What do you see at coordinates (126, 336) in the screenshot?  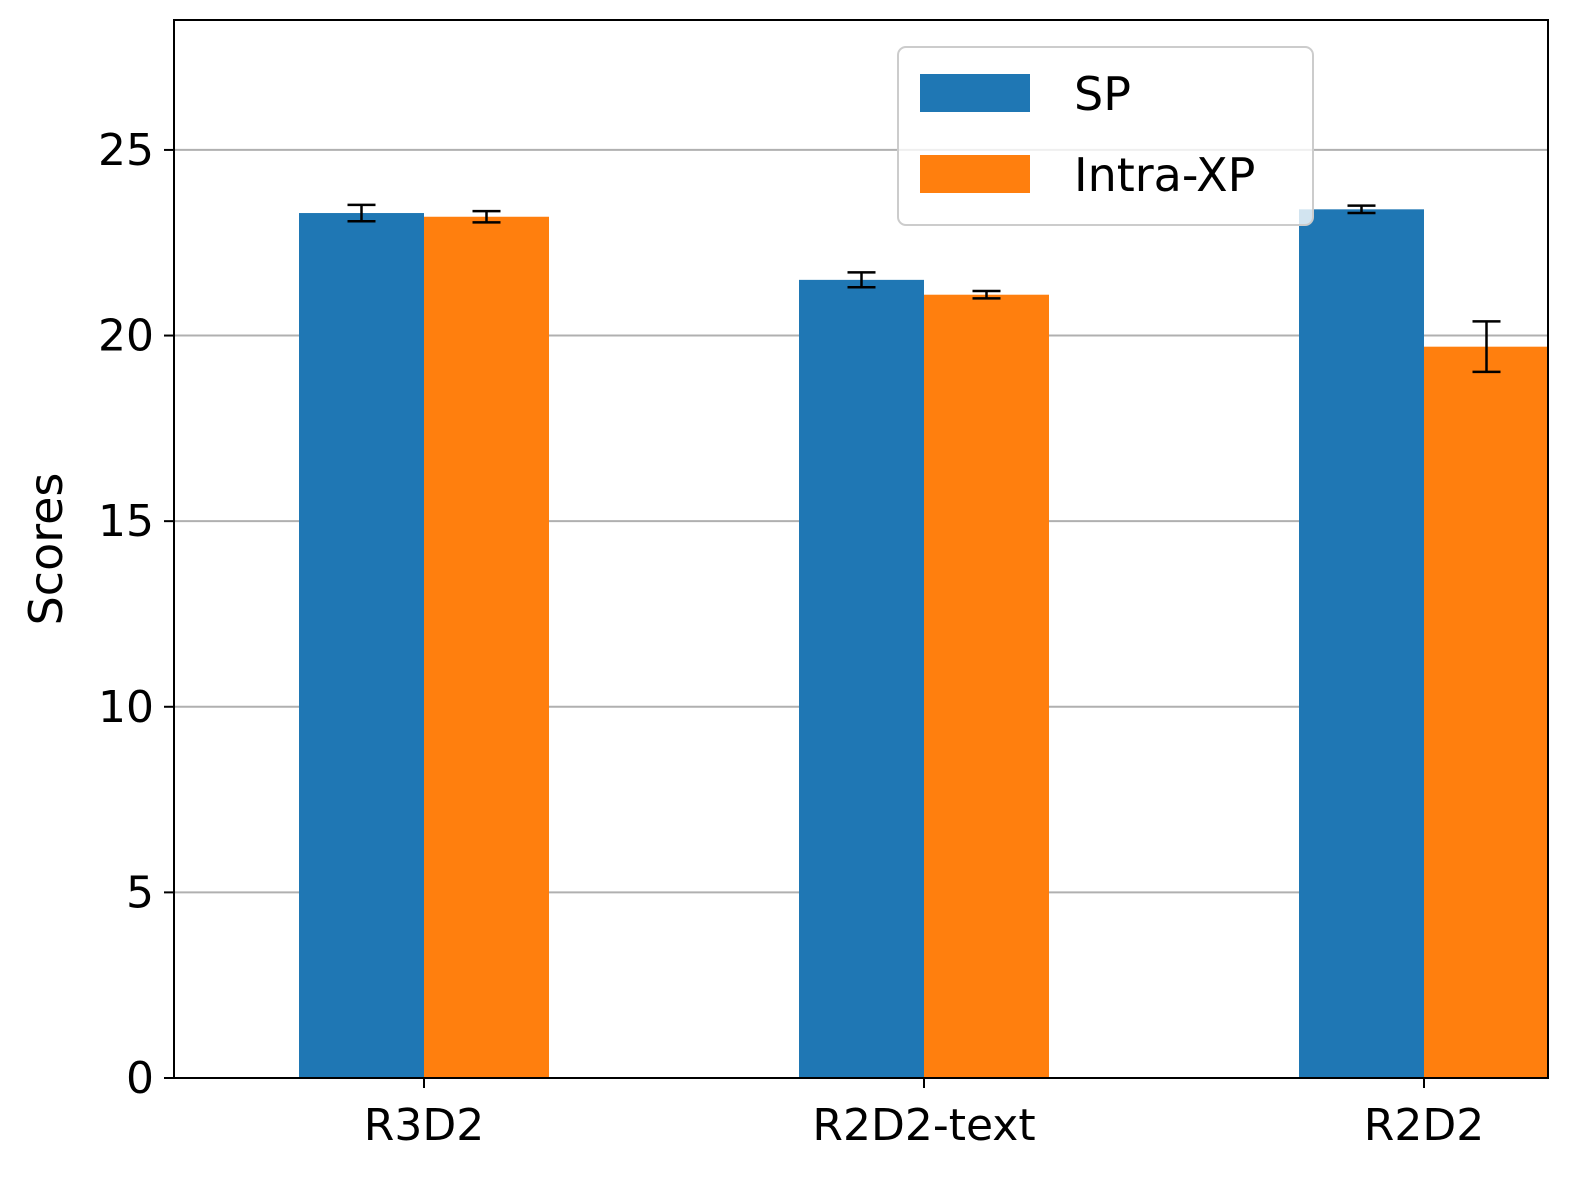 I see `y-tick-label-20: 20` at bounding box center [126, 336].